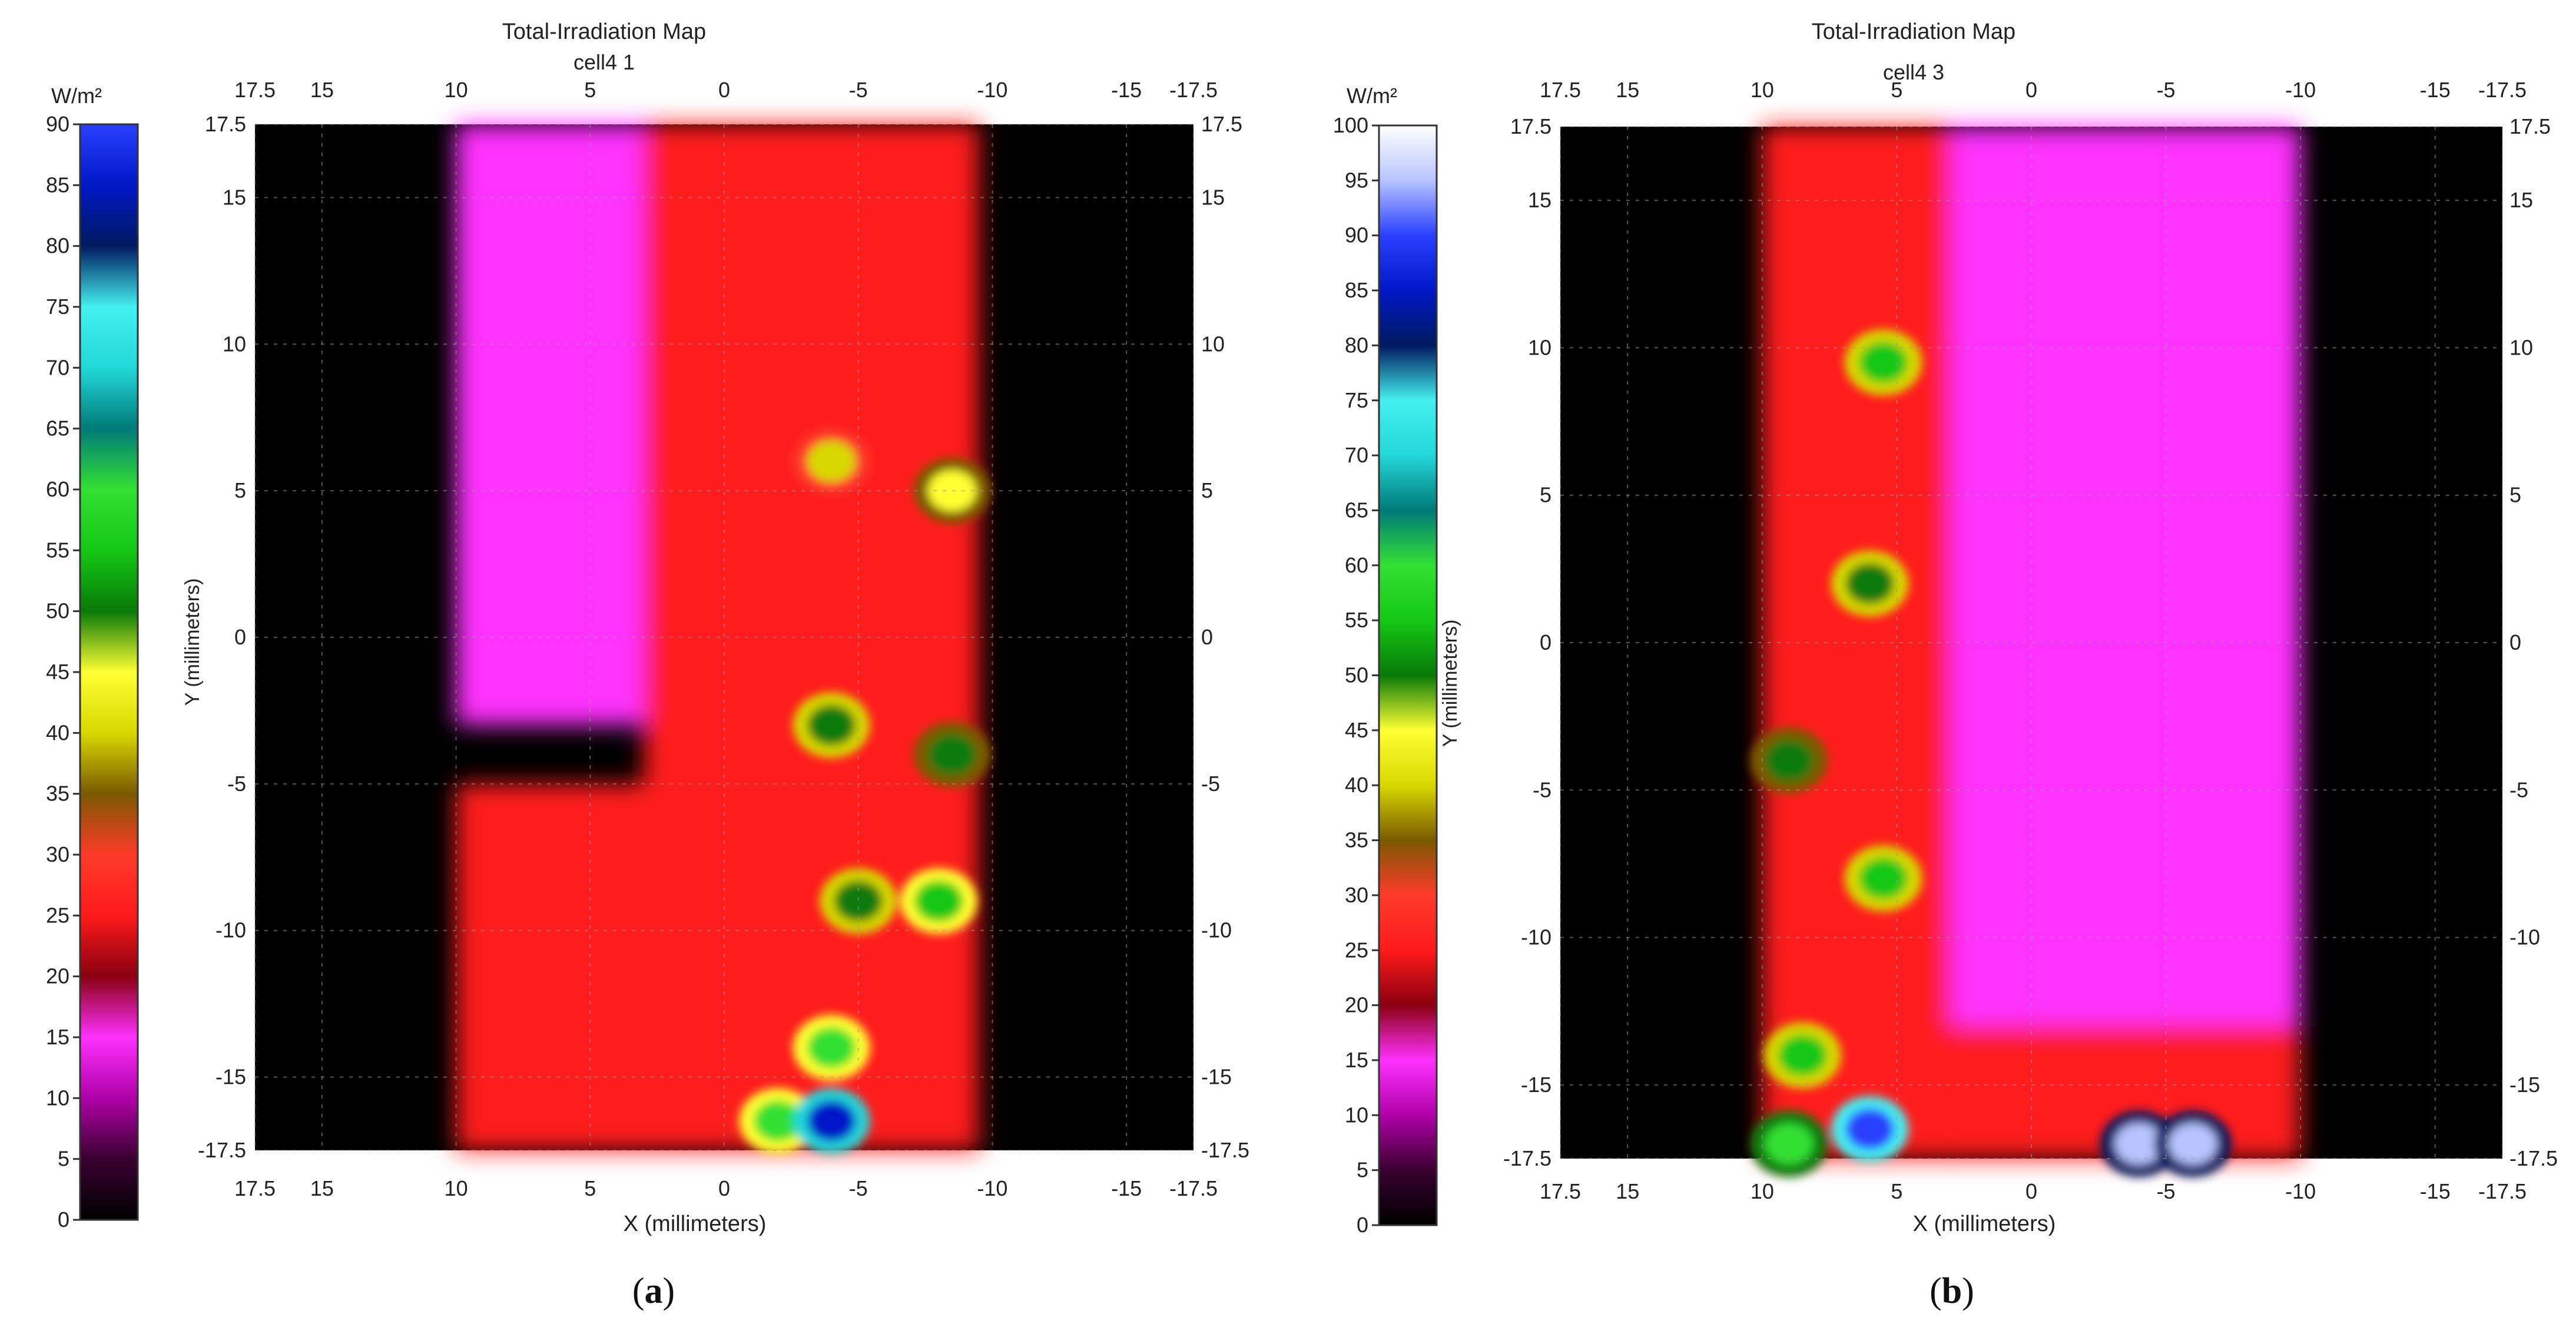 The height and width of the screenshot is (1340, 2576). I want to click on x-tick-bottom-a-8: -17.5, so click(1193, 1188).